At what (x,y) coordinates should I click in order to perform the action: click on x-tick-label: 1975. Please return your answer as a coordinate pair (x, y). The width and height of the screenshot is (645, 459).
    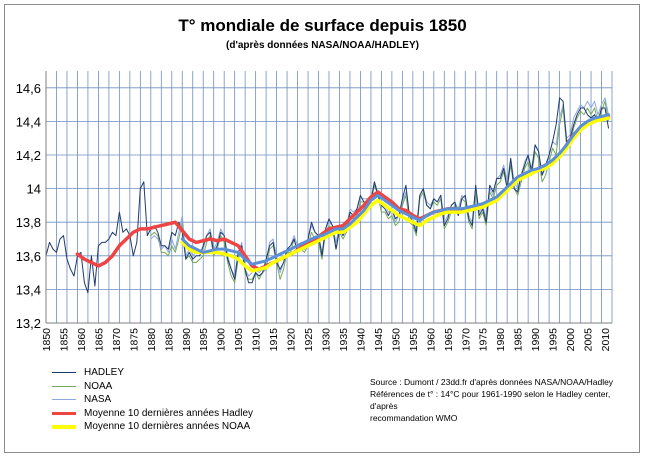
    Looking at the image, I should click on (484, 340).